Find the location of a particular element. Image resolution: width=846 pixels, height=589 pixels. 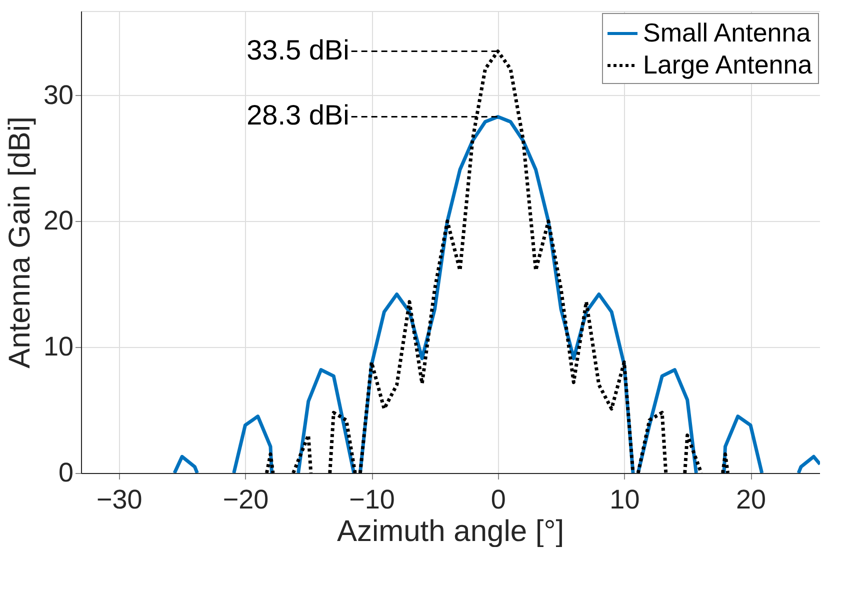

x-tick-label: −20 is located at coordinates (245, 499).